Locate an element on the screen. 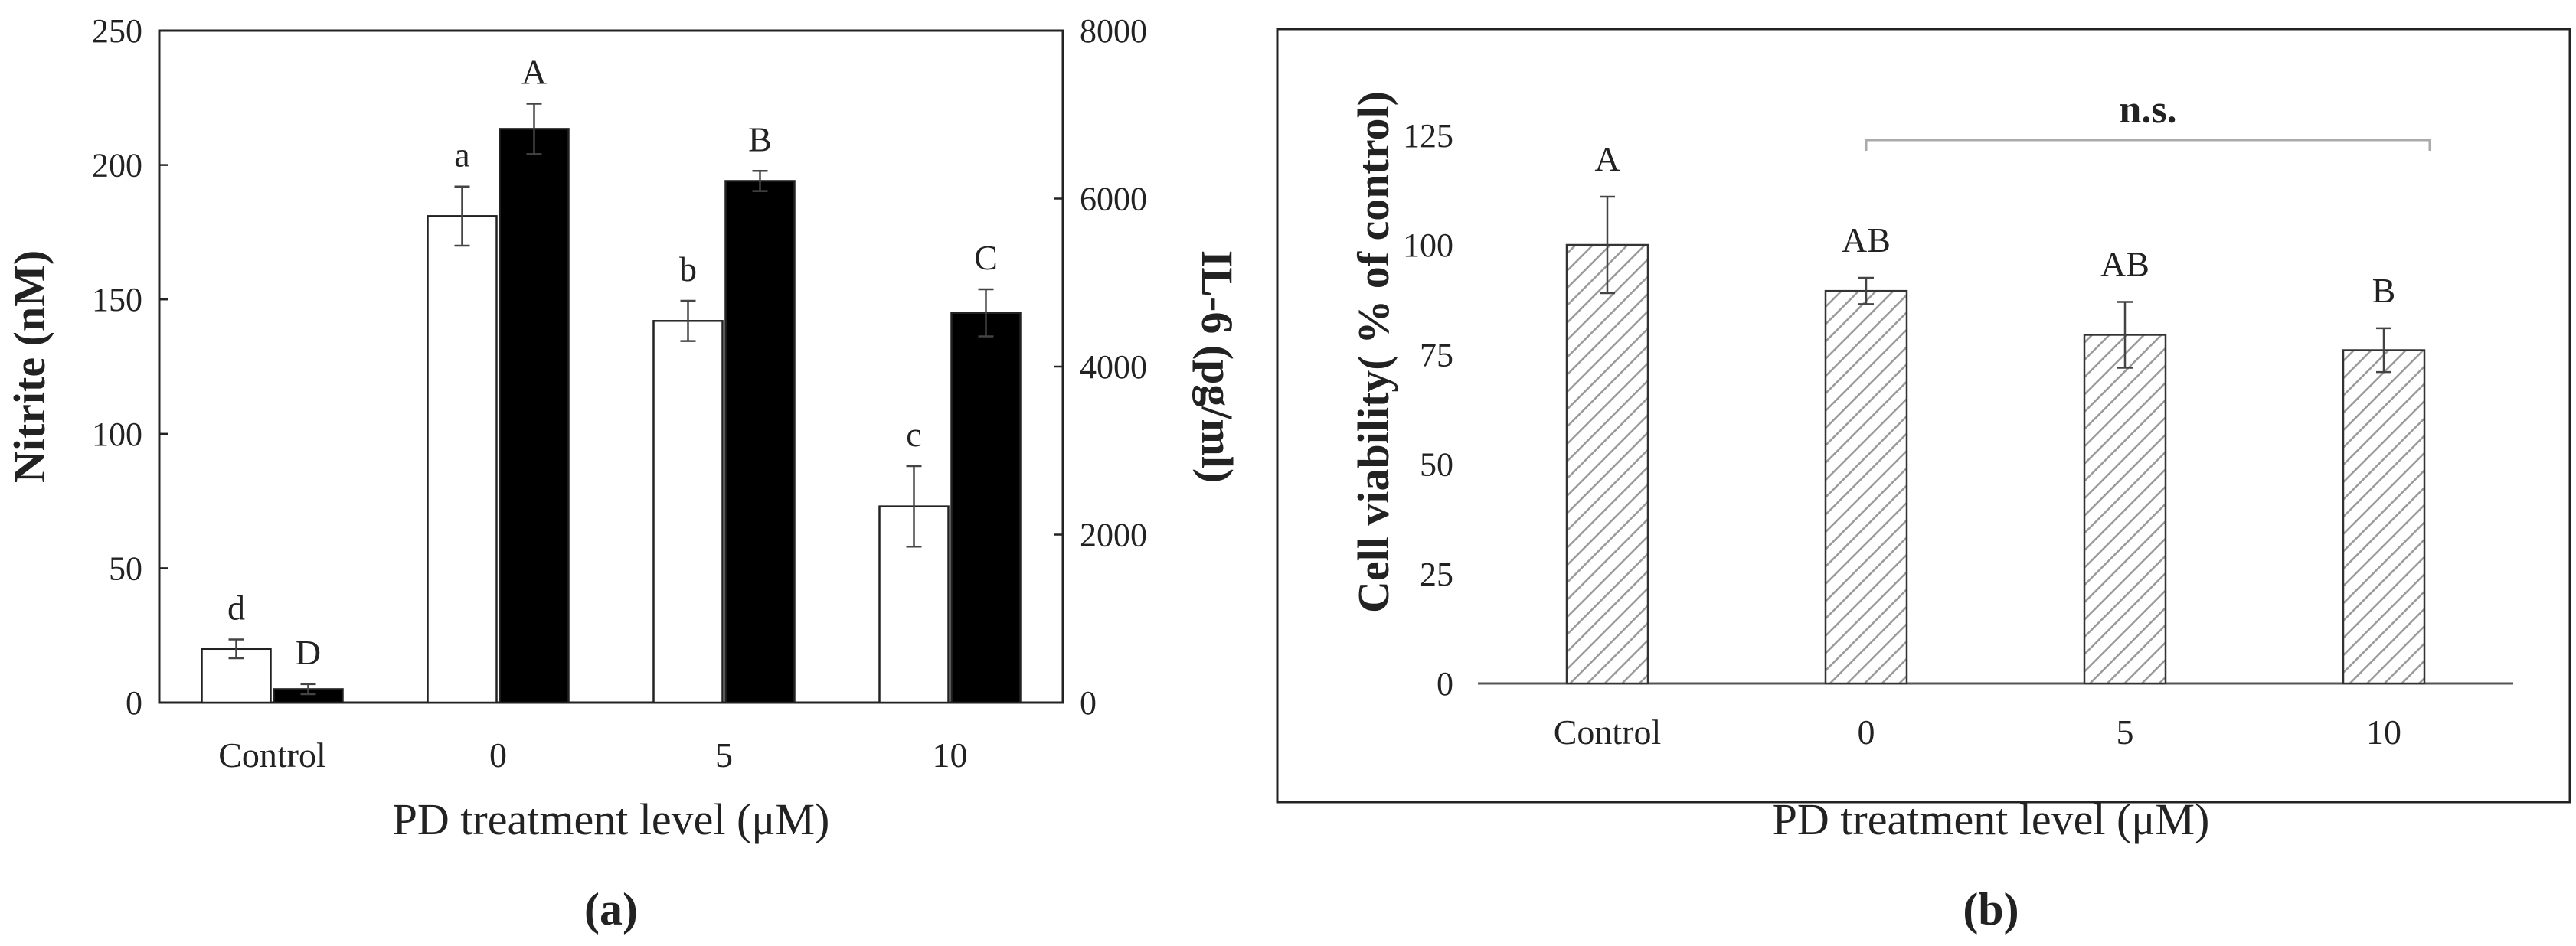 The width and height of the screenshot is (2576, 946). chart-a-sig-letter: a is located at coordinates (461, 155).